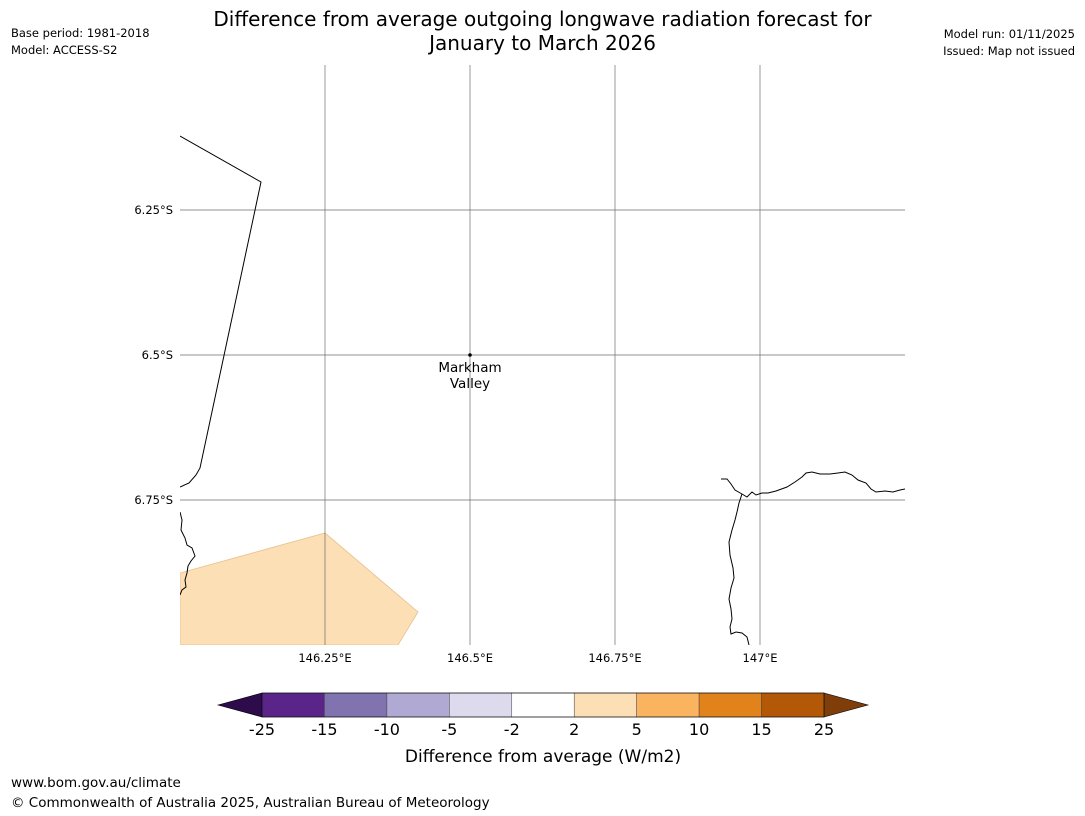 Image resolution: width=1085 pixels, height=816 pixels. I want to click on colorbar-tick-label: -5, so click(449, 729).